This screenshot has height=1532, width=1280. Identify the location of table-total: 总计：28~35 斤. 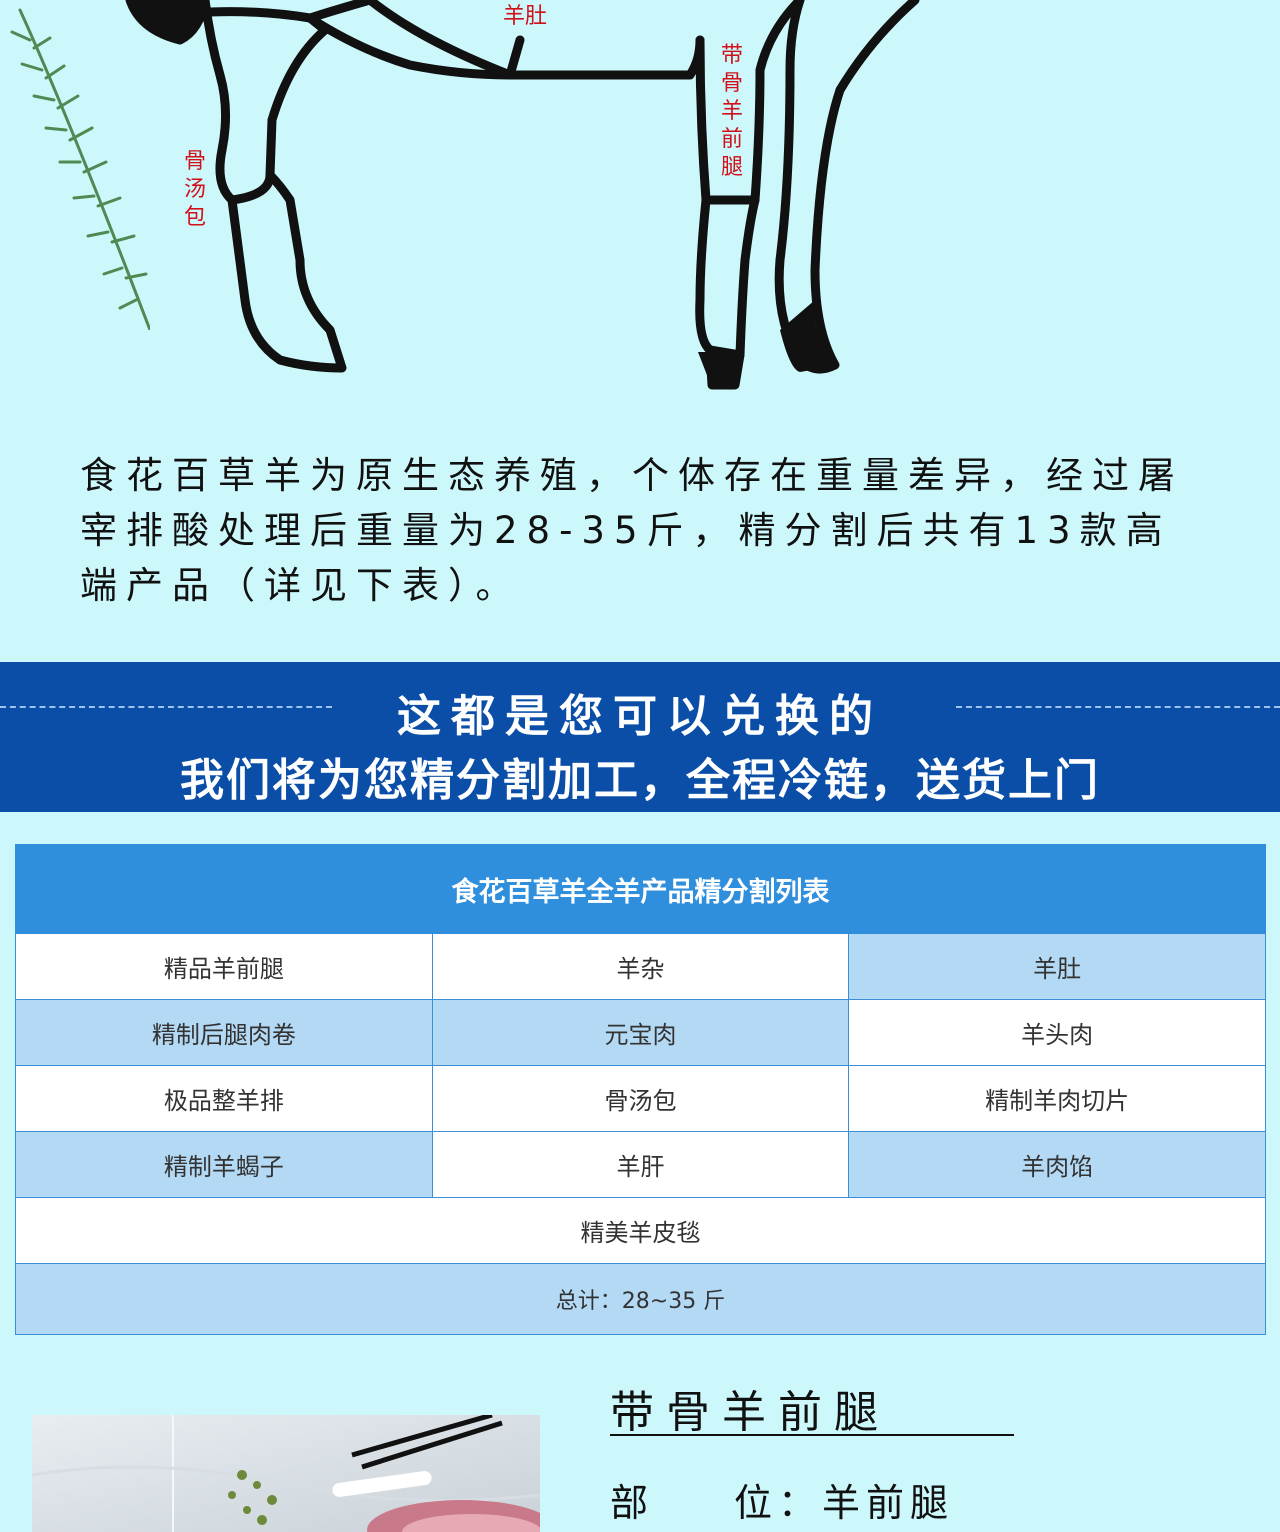
(640, 1299).